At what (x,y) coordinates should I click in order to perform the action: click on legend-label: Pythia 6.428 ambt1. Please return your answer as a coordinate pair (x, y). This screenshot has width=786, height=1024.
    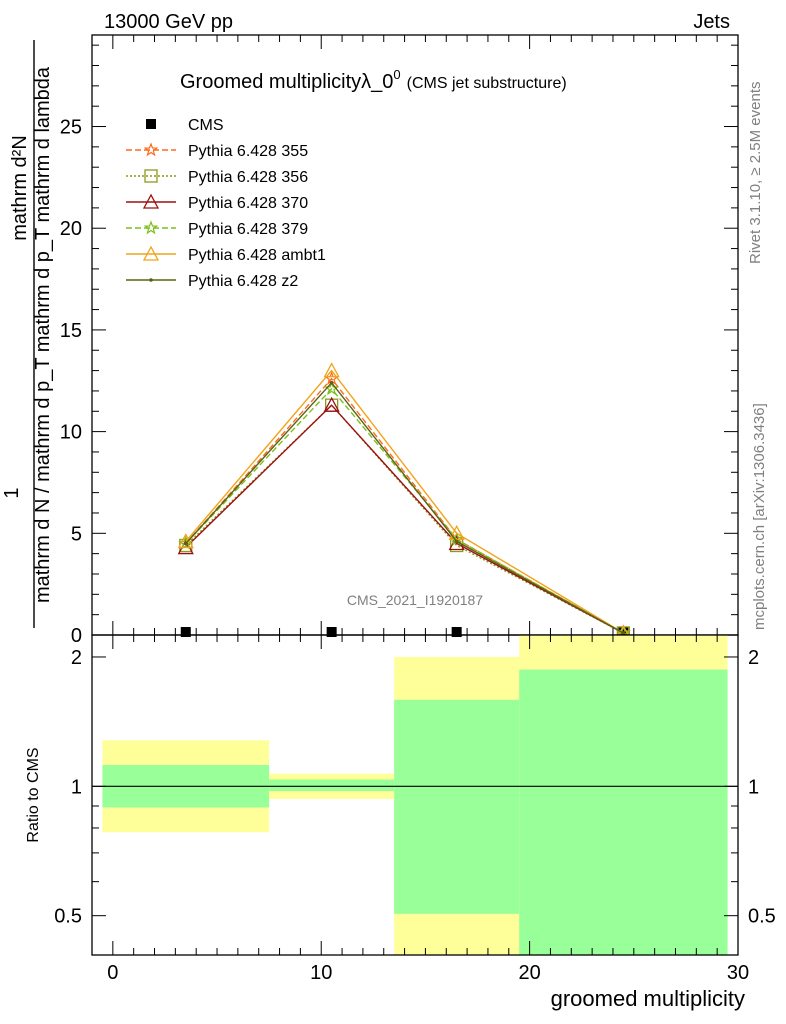
    Looking at the image, I should click on (257, 255).